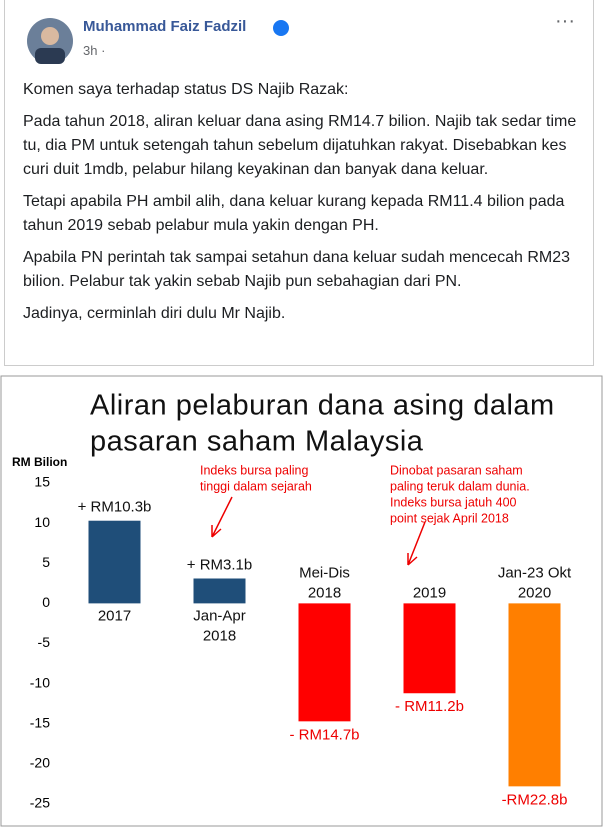  I want to click on x-tick-label: 2020, so click(534, 592).